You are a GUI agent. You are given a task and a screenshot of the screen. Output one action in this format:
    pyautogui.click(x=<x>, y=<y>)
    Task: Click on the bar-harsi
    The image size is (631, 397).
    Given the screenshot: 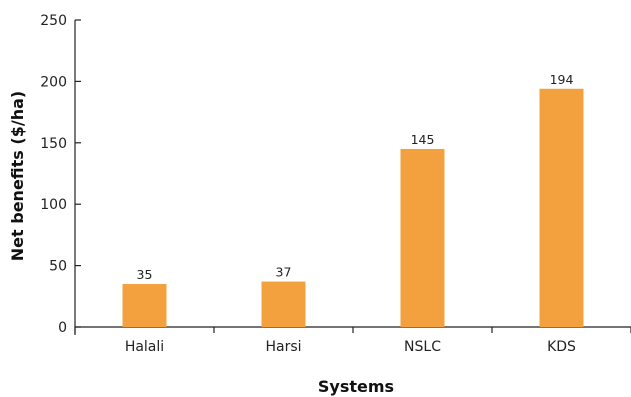 What is the action you would take?
    pyautogui.click(x=283, y=304)
    